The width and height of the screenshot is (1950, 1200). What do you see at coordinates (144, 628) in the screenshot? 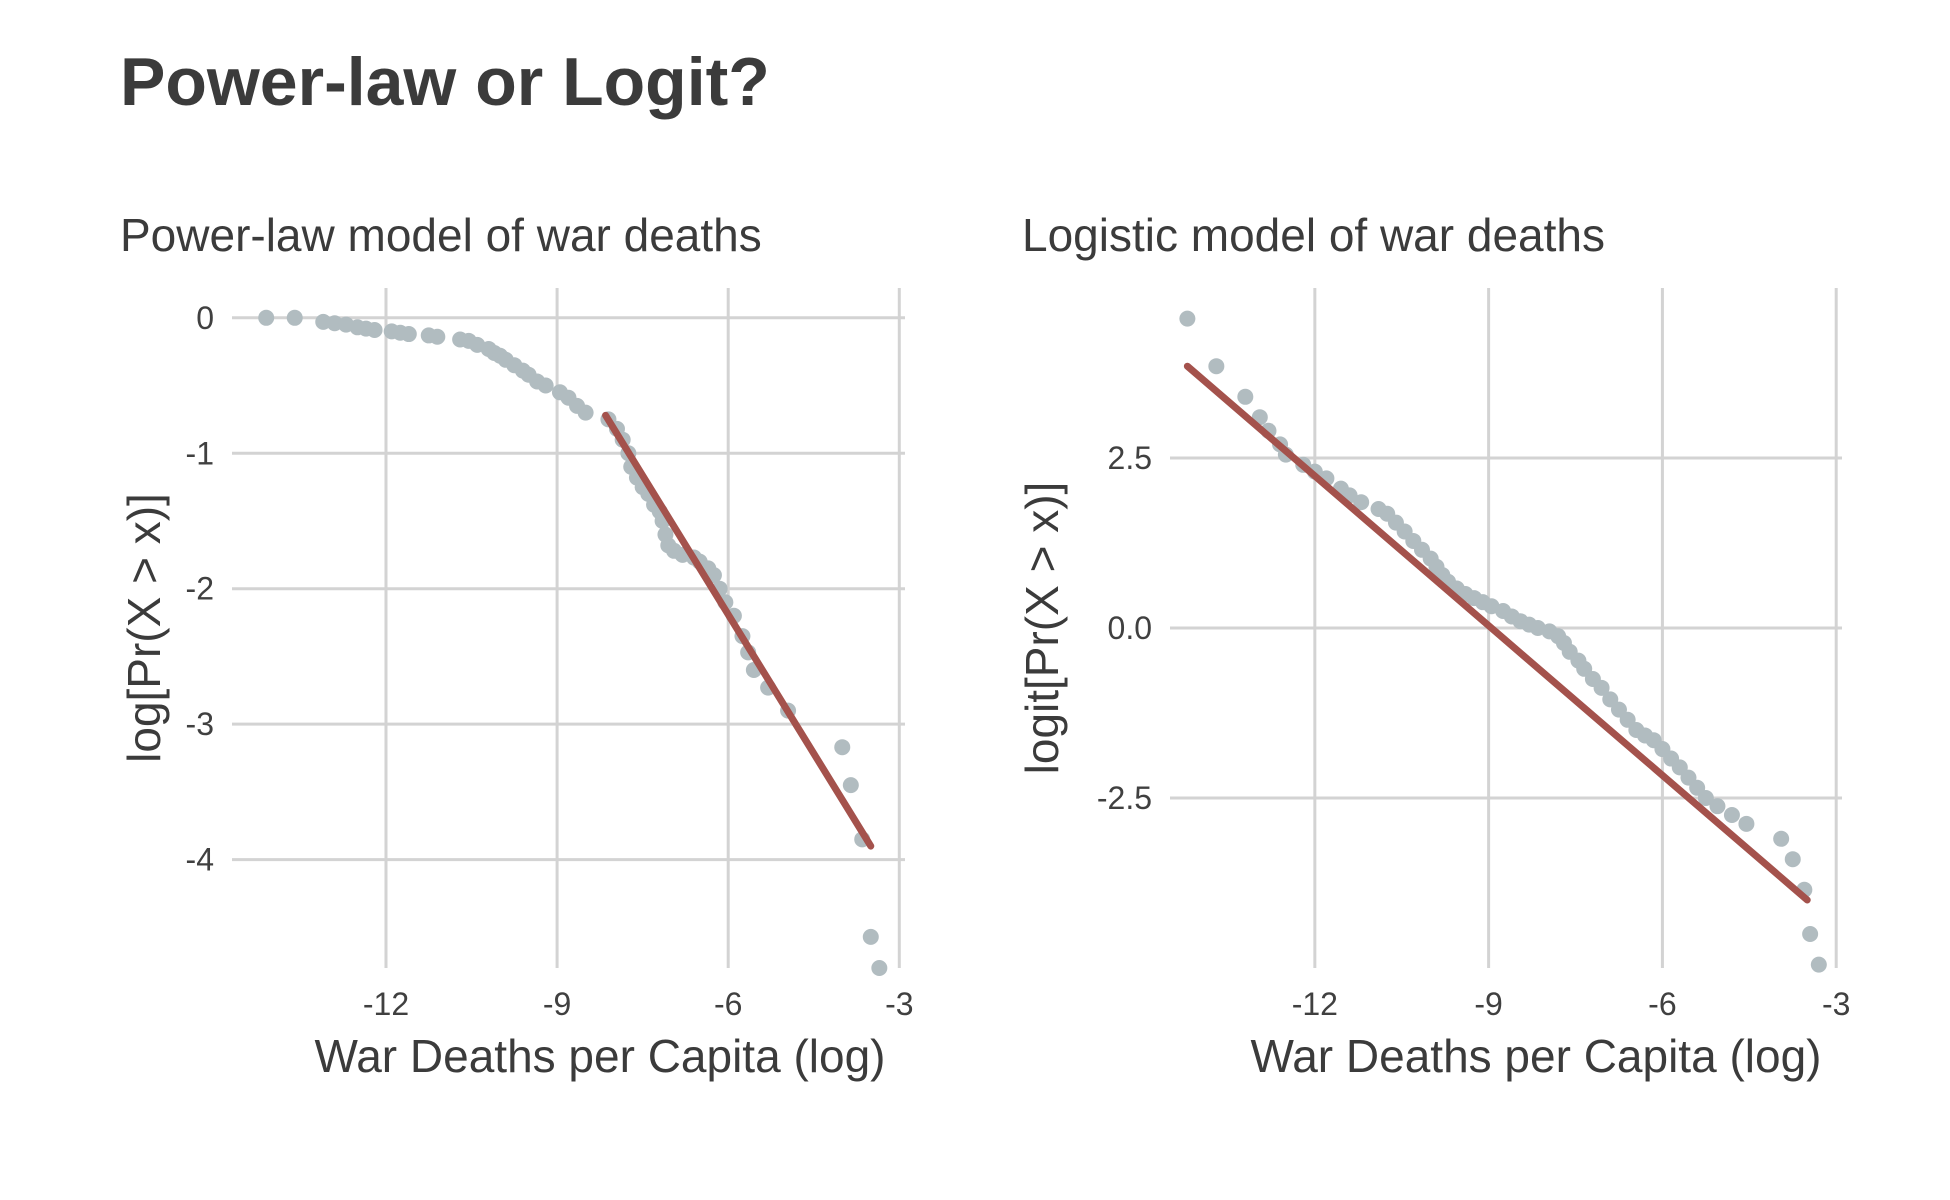
I see `left-y-axis-label: log[Pr(X > x)]` at bounding box center [144, 628].